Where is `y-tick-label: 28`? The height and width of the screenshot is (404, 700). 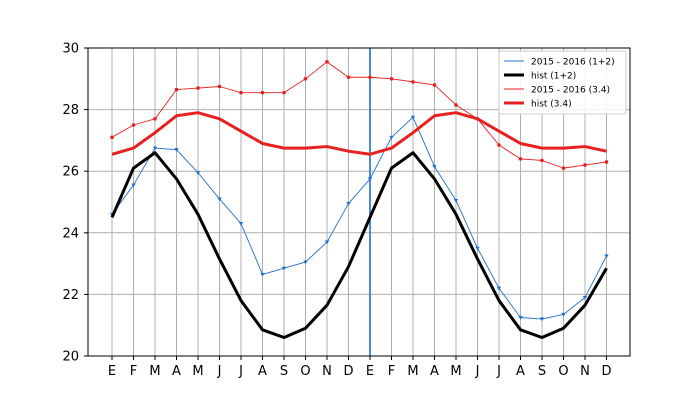 y-tick-label: 28 is located at coordinates (70, 110).